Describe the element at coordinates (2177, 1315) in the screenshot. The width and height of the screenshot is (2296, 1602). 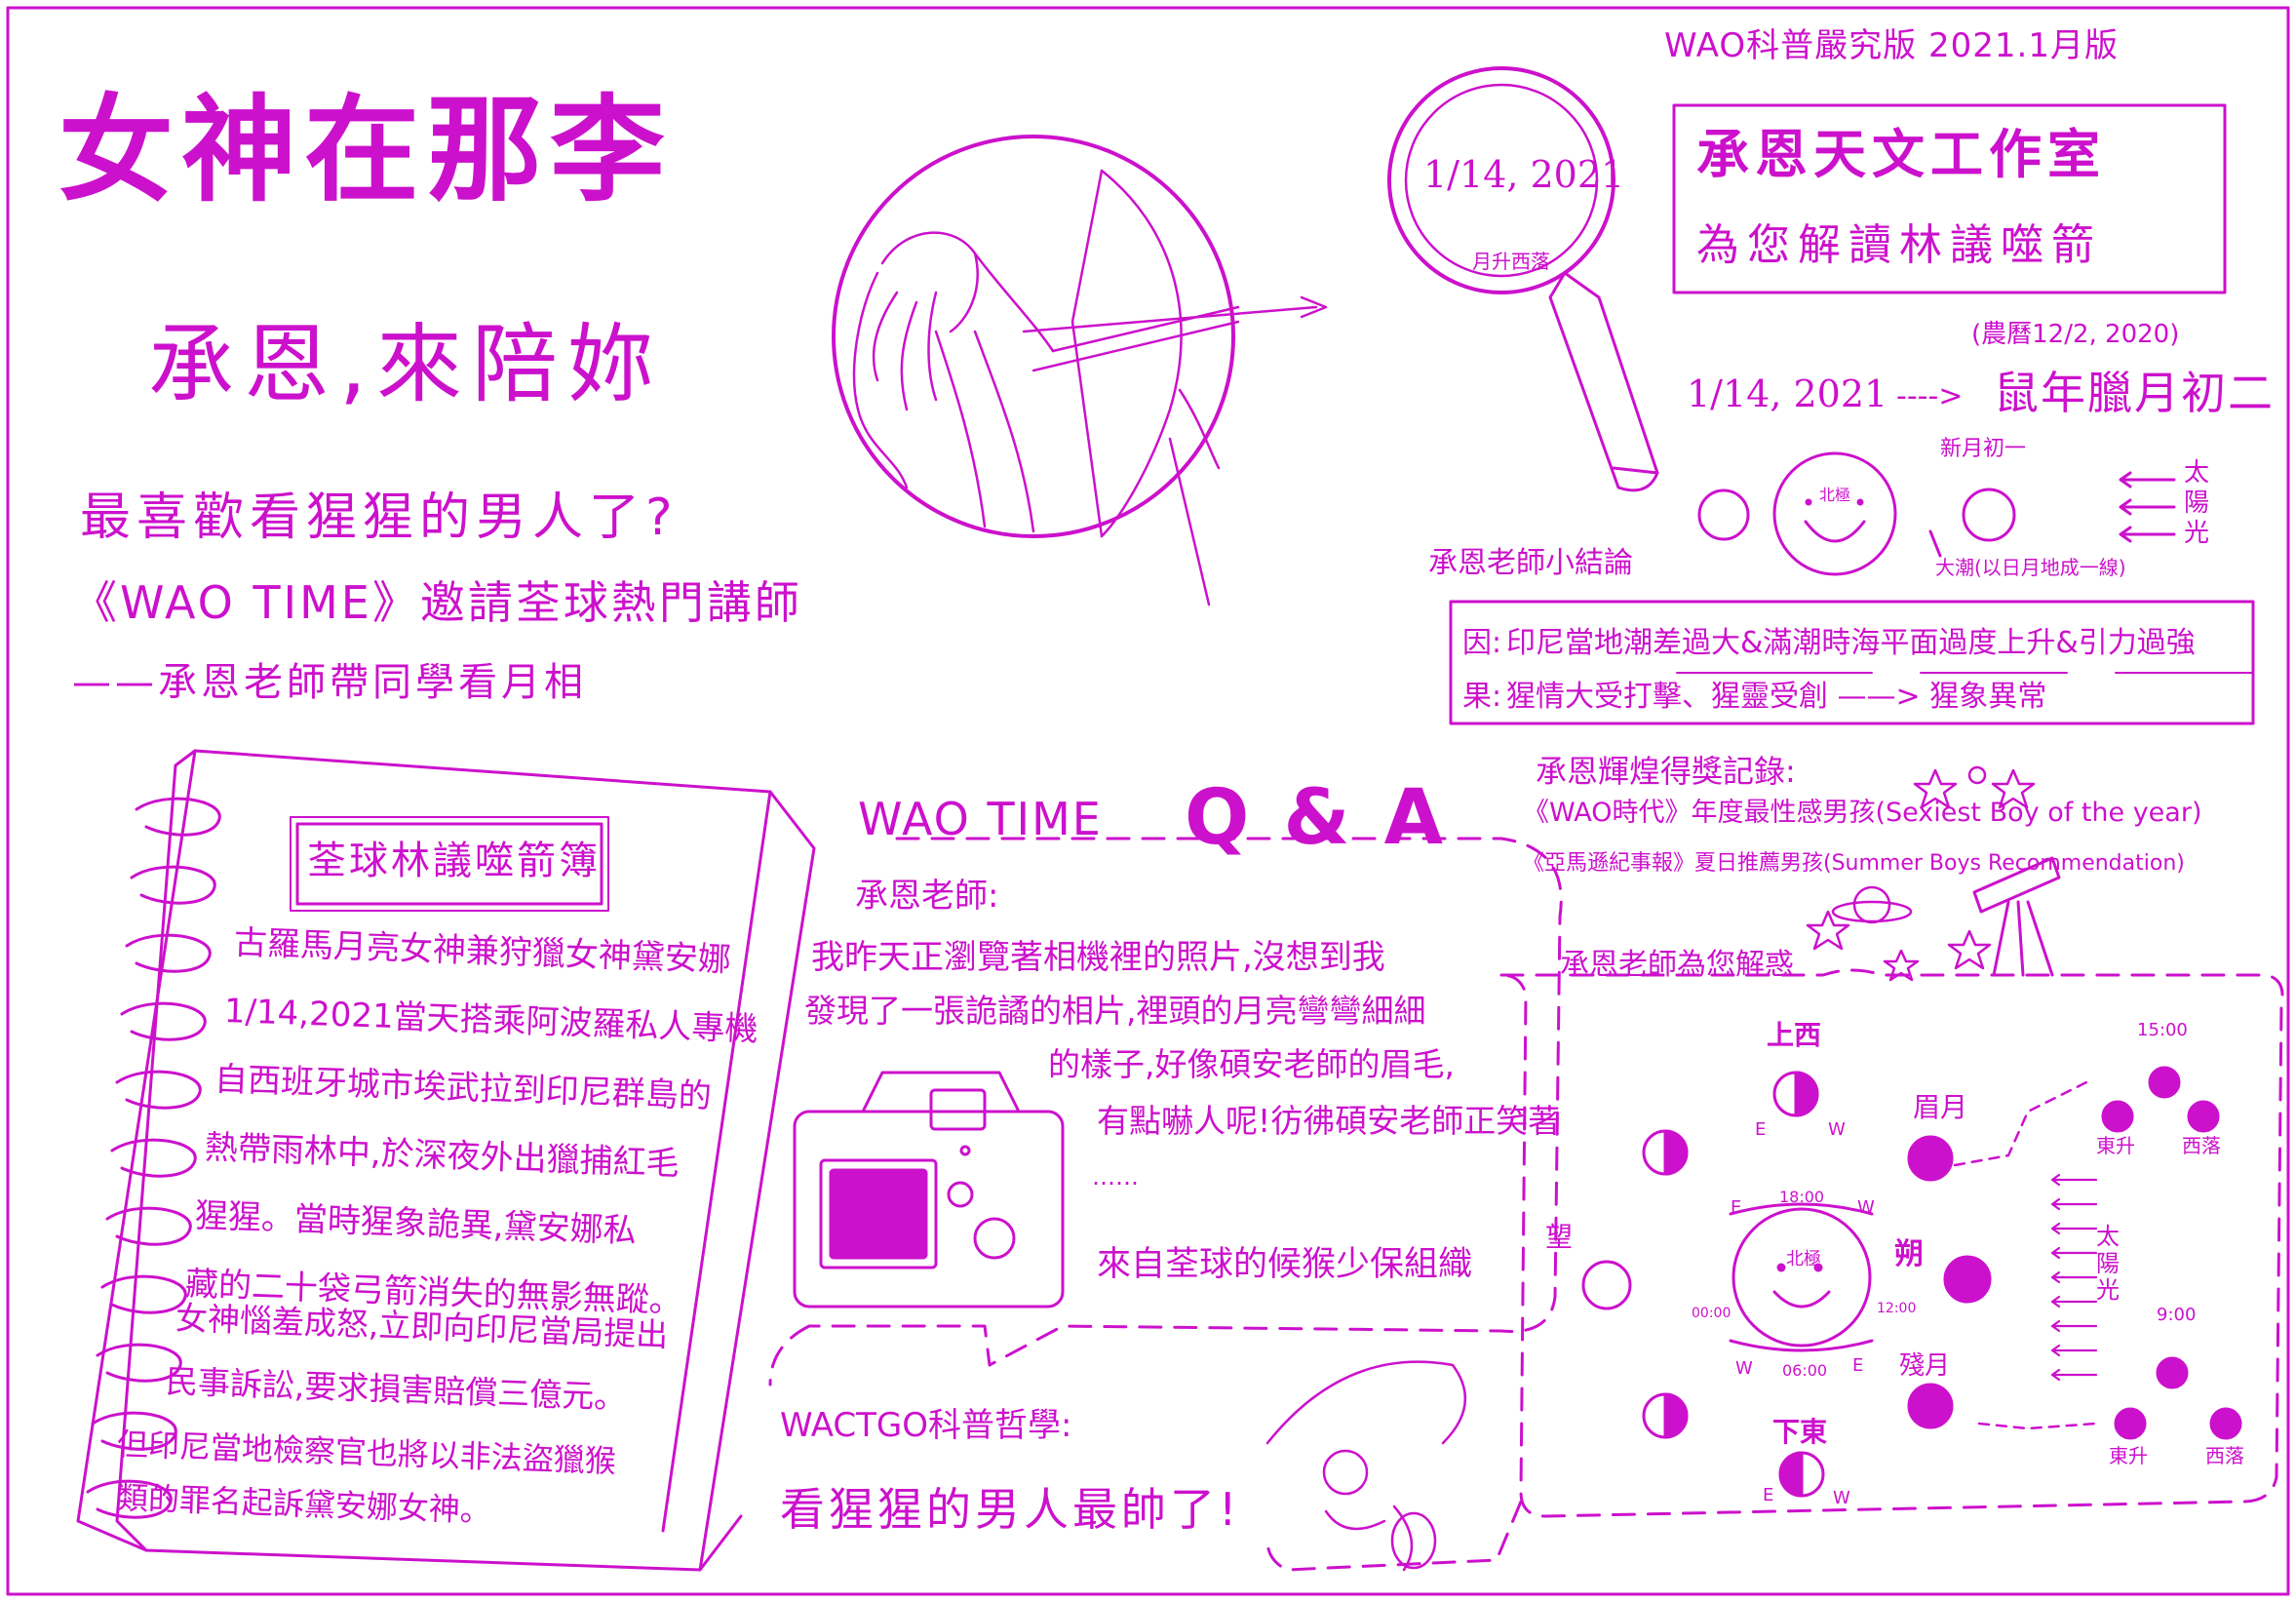
I see `phase-time-9: 9:00` at that location.